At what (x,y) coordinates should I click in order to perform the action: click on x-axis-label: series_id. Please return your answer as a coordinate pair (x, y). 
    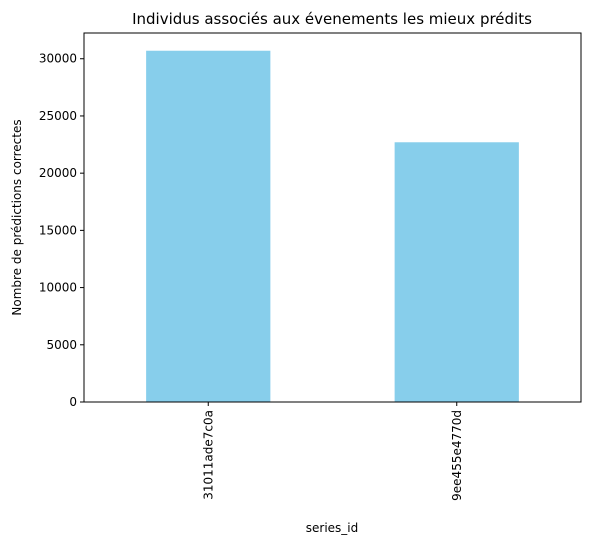
    Looking at the image, I should click on (332, 528).